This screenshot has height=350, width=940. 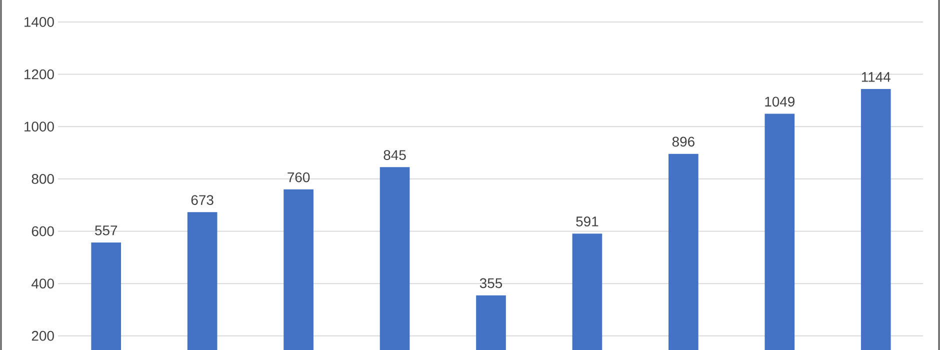 What do you see at coordinates (587, 221) in the screenshot?
I see `data-label: 591` at bounding box center [587, 221].